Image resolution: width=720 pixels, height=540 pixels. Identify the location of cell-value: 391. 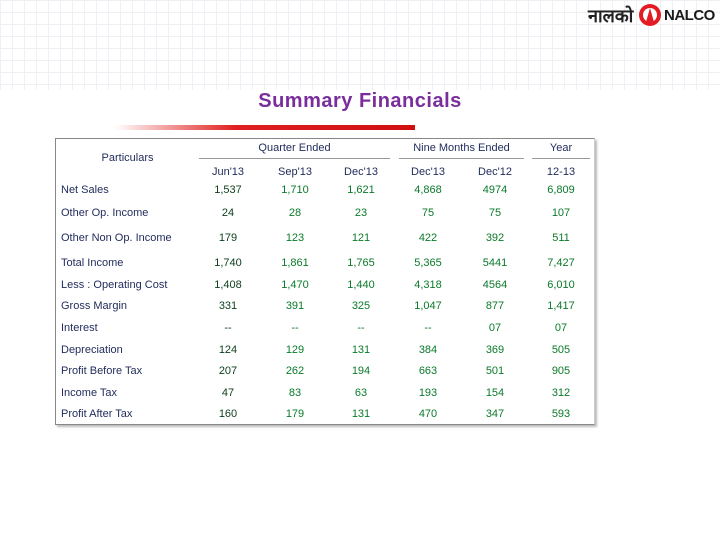
(295, 306).